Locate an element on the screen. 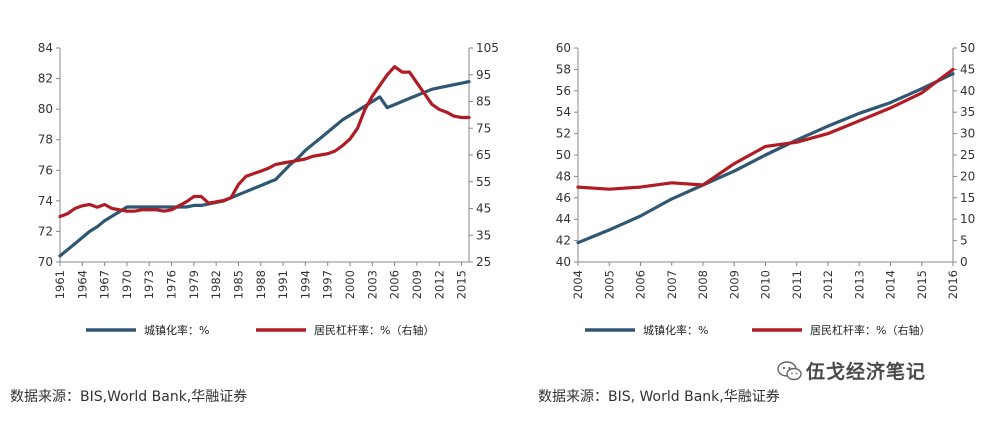 This screenshot has width=1004, height=423. x-tick-label: 2008 is located at coordinates (703, 284).